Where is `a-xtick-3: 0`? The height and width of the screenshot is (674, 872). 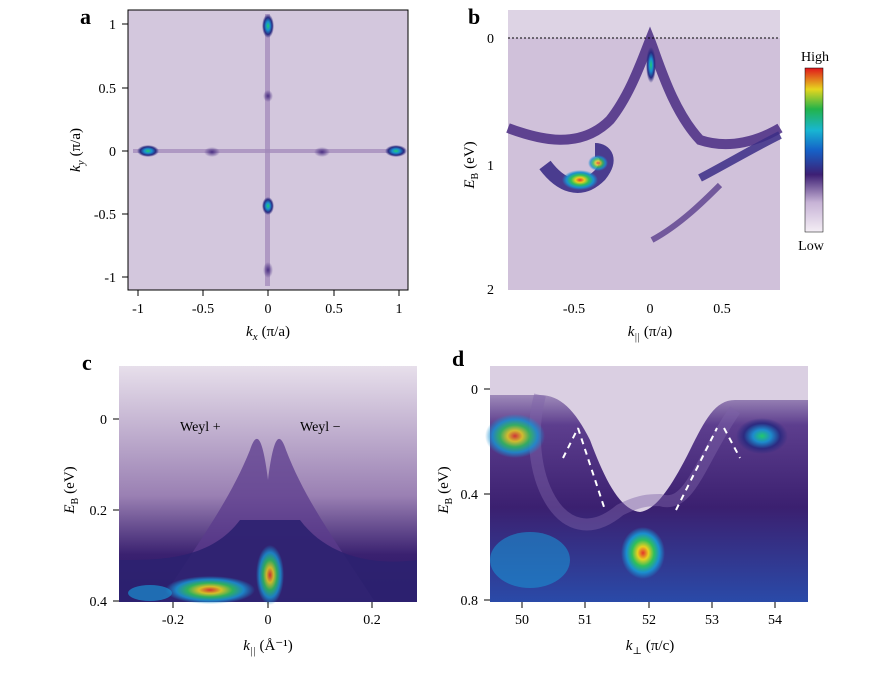
a-xtick-3: 0 is located at coordinates (268, 309).